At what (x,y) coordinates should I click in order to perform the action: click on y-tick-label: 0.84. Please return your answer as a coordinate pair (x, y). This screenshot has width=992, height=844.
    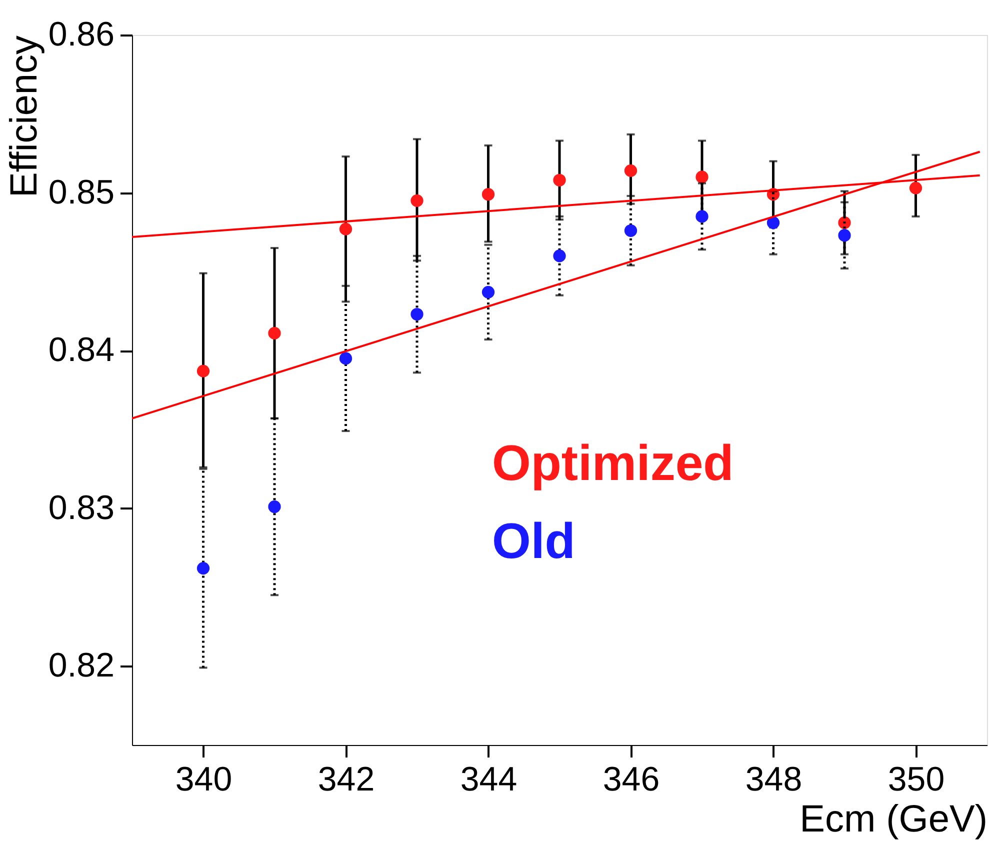
    Looking at the image, I should click on (81, 350).